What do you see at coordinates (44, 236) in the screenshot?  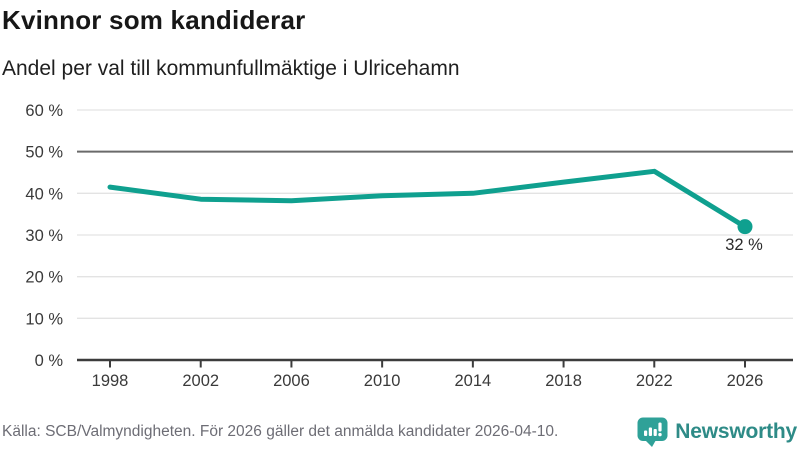 I see `y-tick-label: 30 %` at bounding box center [44, 236].